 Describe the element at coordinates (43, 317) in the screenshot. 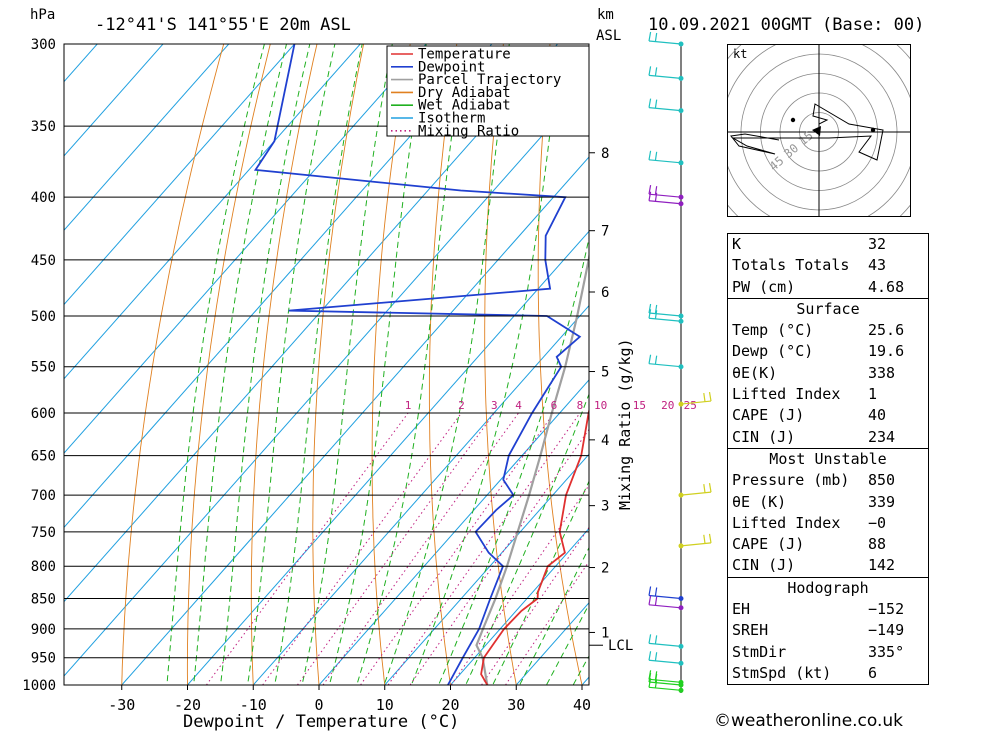

I see `pressure-tick-label: 500` at that location.